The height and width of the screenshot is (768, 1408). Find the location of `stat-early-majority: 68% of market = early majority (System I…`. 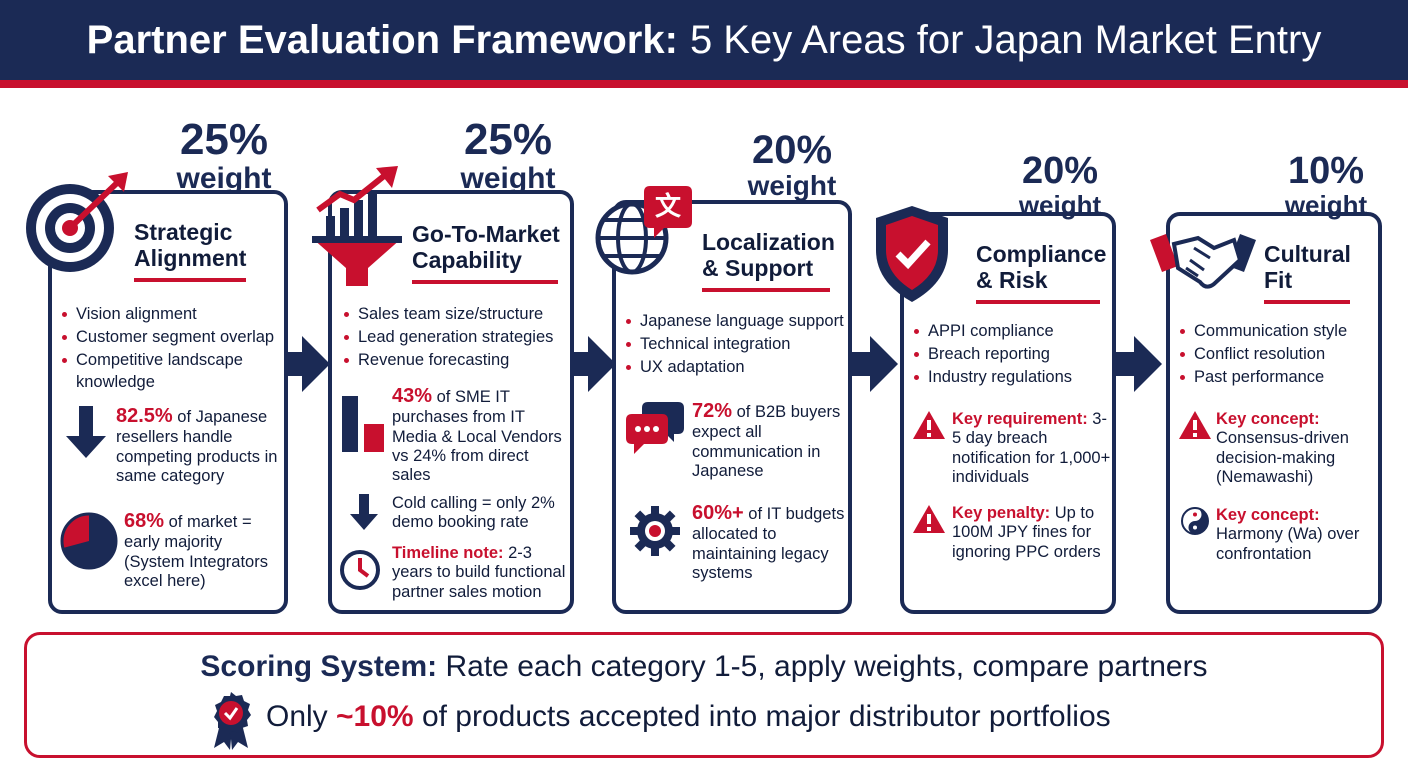

stat-early-majority: 68% of market = early majority (System I… is located at coordinates (204, 550).